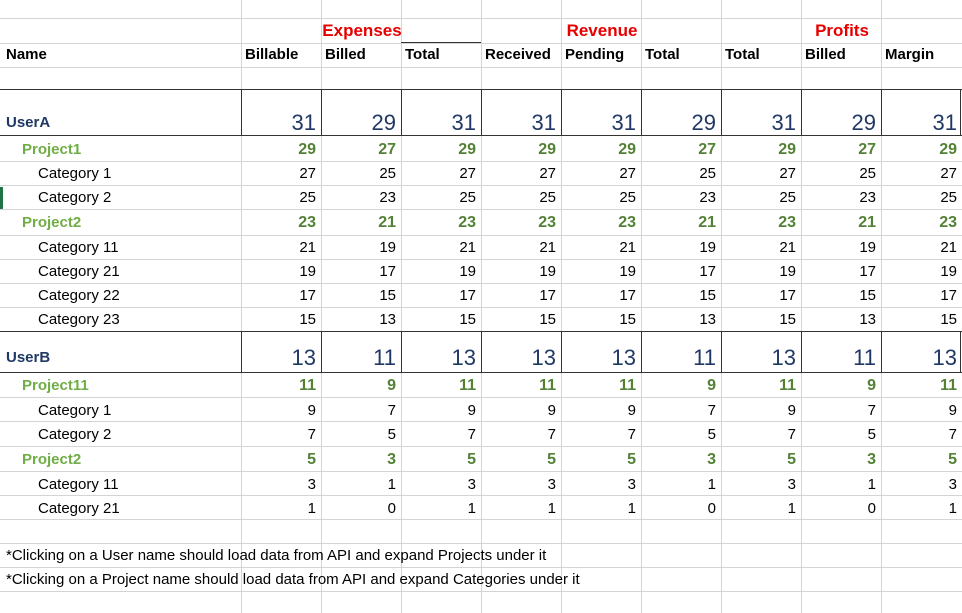  I want to click on category-row: Category 21 1 0 1 1 1 0 1 0 1, so click(481, 509).